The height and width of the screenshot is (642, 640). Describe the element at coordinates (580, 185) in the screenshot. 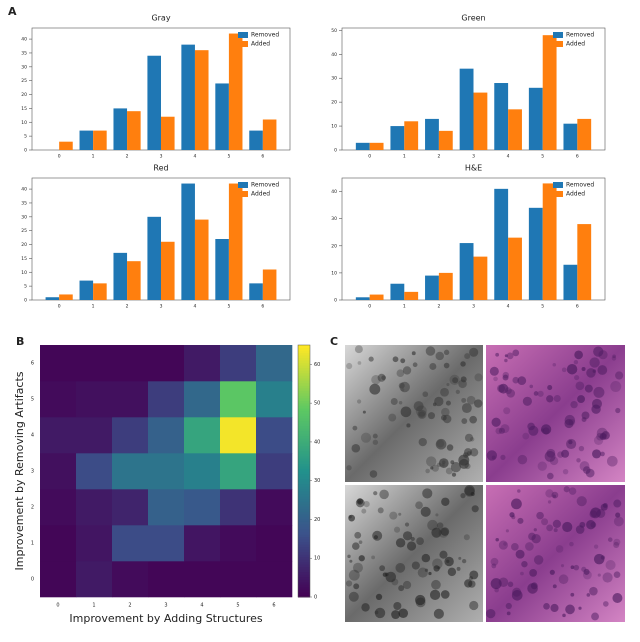

I see `legend-label: Removed` at that location.